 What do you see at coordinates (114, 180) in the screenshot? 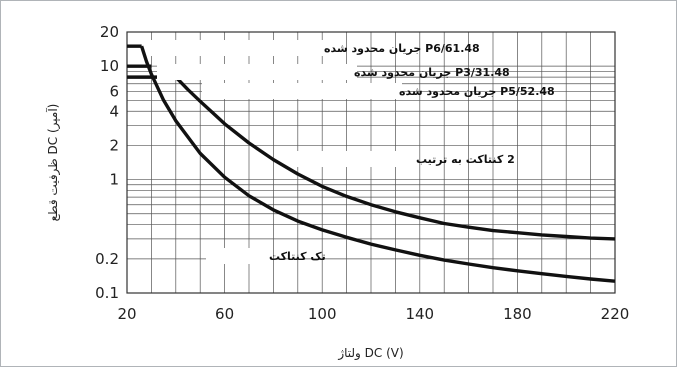
I see `y-tick-label: 1` at bounding box center [114, 180].